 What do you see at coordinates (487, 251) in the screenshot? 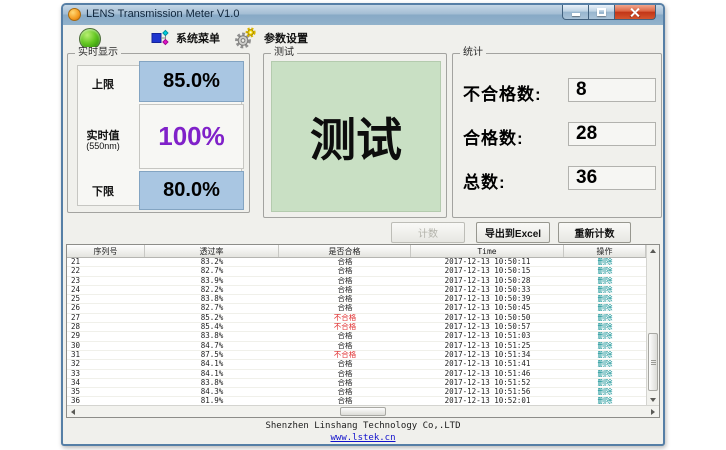
I see `header-time: Time` at bounding box center [487, 251].